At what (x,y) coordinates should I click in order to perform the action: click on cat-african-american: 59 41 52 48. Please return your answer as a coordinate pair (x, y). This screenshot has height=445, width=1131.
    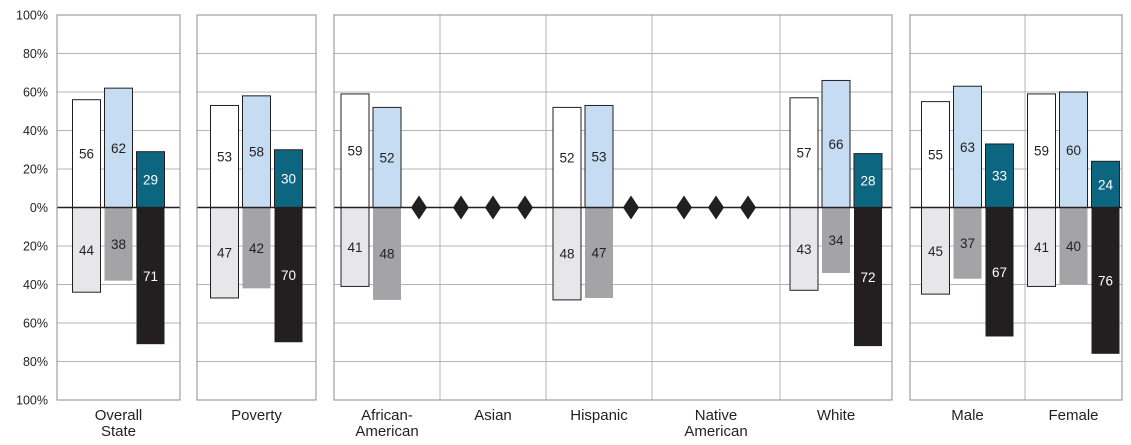
    Looking at the image, I should click on (383, 196).